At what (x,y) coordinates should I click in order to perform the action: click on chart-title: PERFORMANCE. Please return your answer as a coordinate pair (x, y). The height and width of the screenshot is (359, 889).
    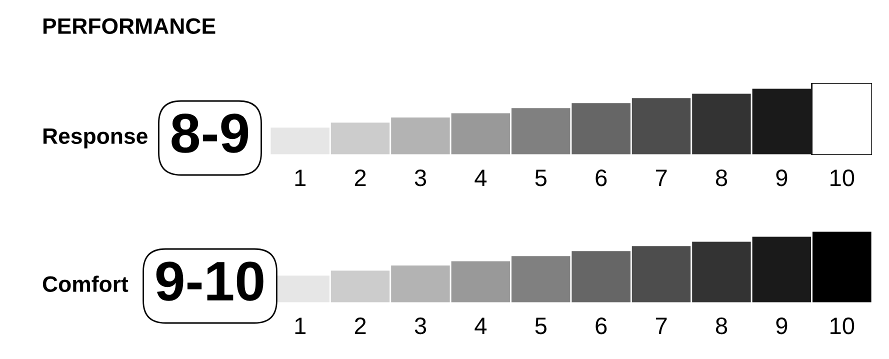
    Looking at the image, I should click on (129, 26).